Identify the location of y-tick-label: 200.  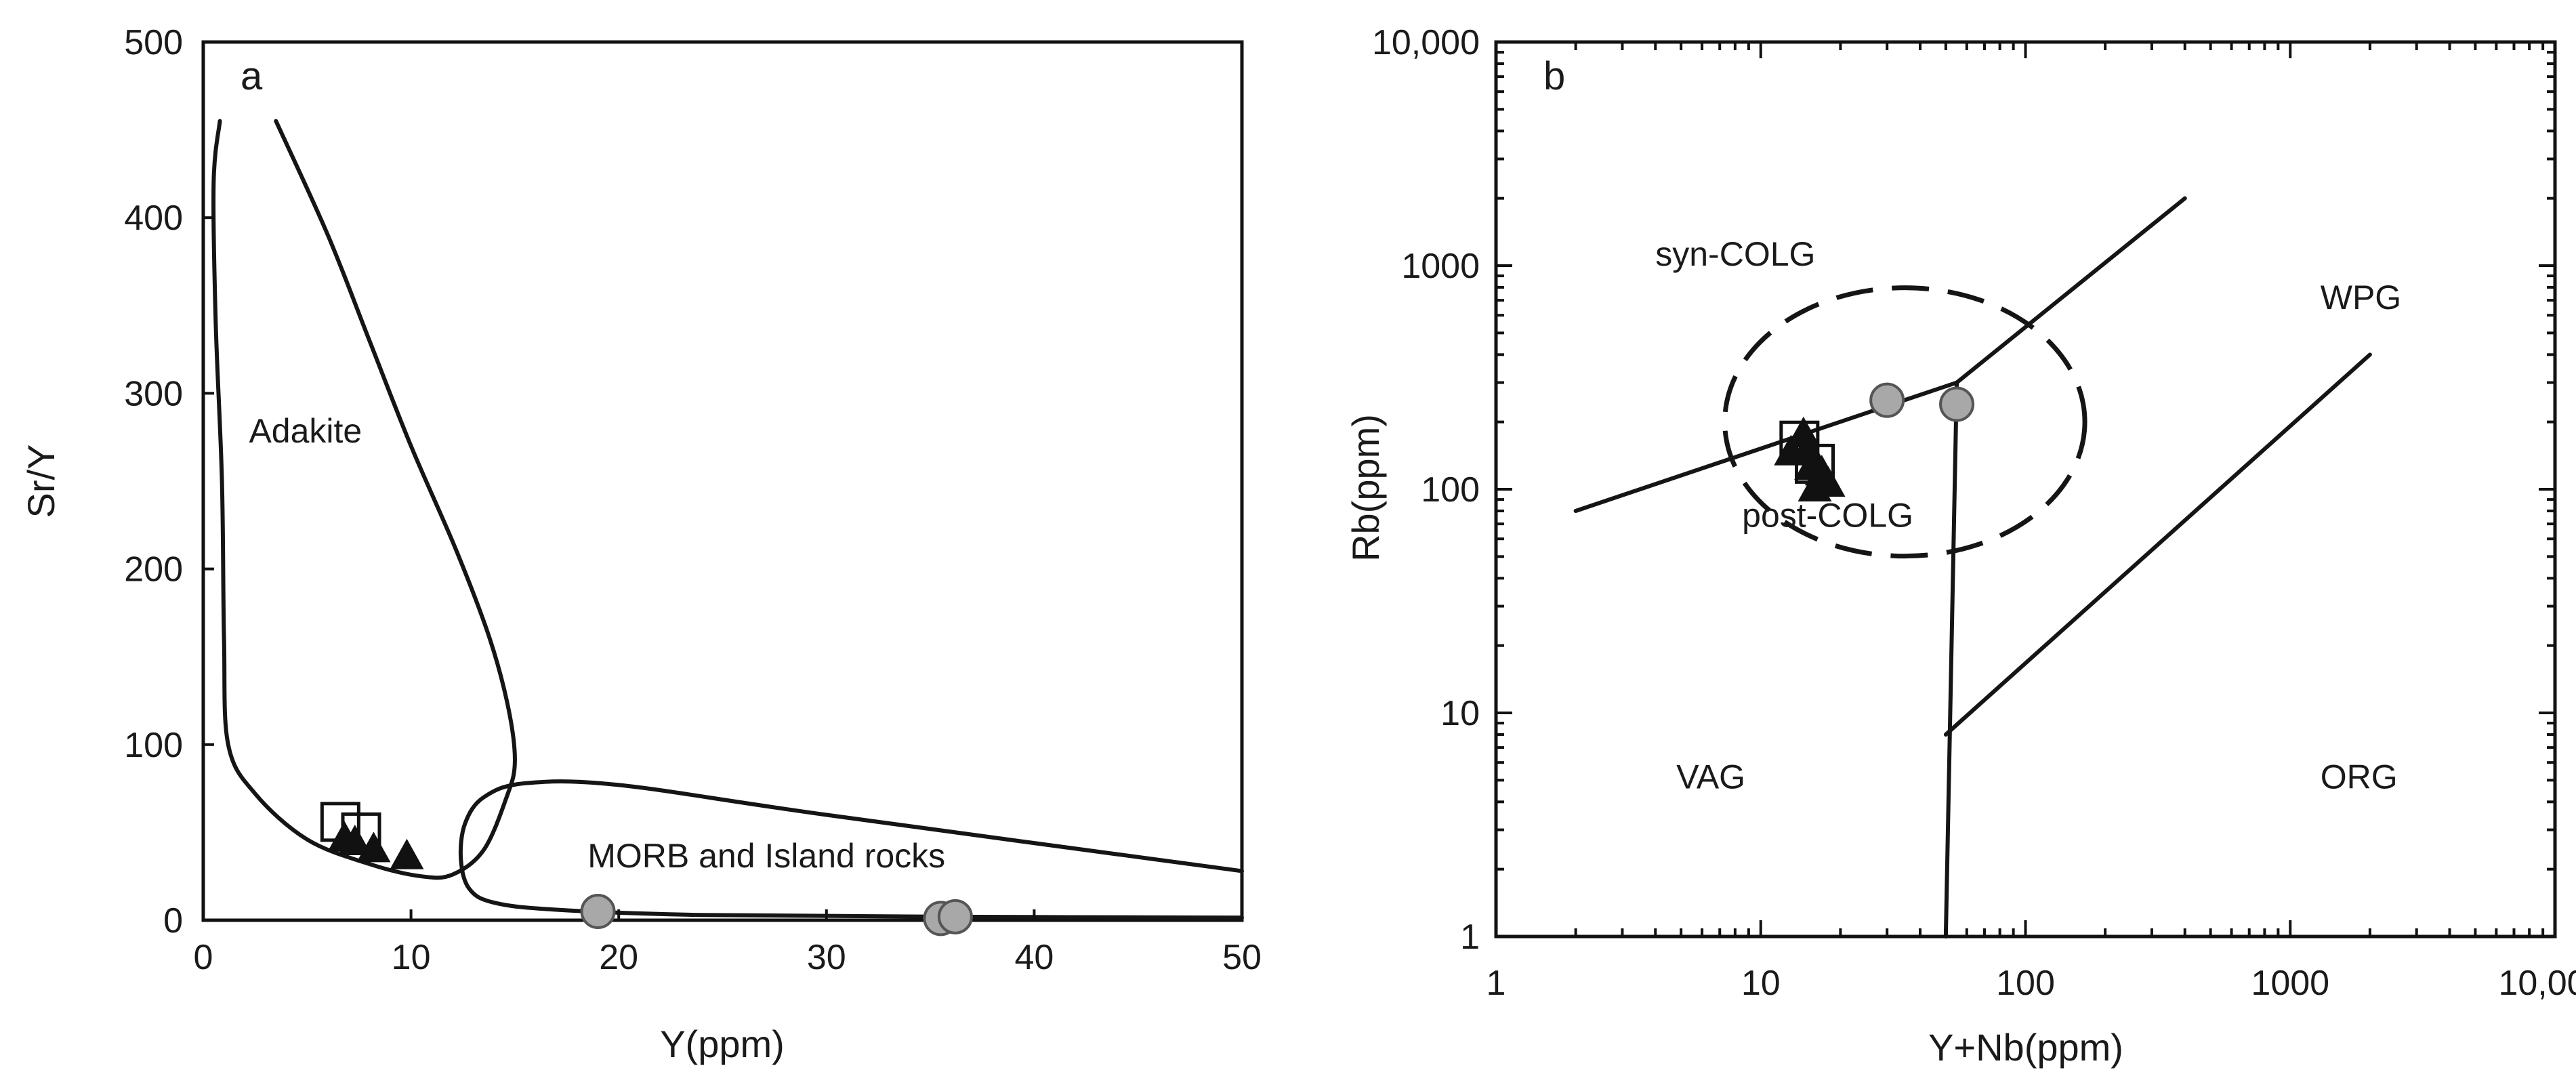
(153, 570).